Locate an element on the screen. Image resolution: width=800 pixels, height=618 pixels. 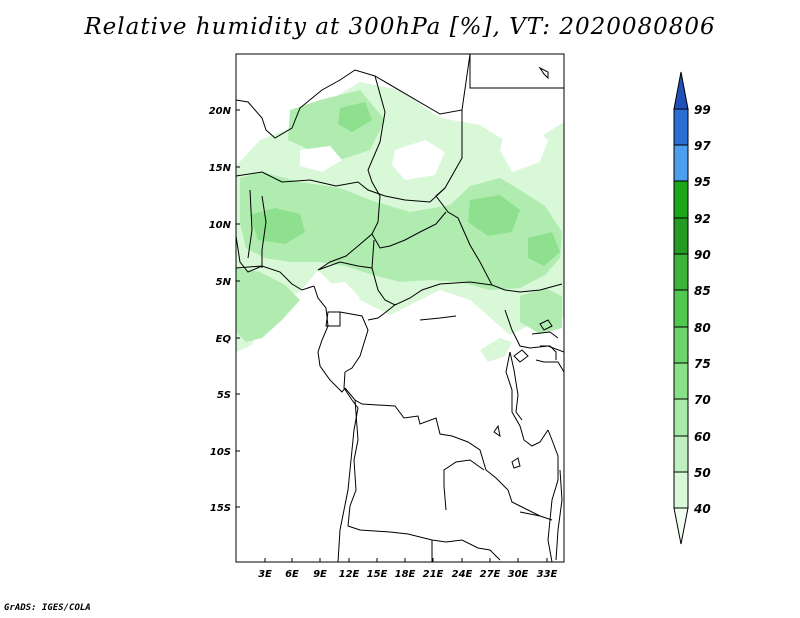
colorbar-label: 99 is located at coordinates (702, 110).